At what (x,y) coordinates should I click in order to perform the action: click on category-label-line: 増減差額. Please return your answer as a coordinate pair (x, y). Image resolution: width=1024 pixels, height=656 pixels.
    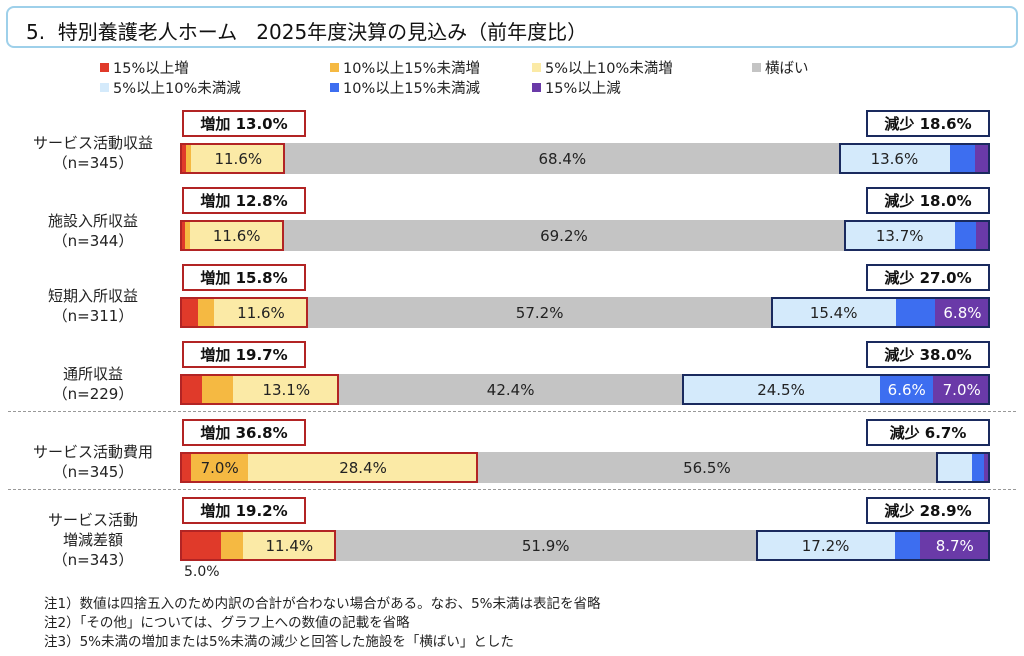
    Looking at the image, I should click on (92, 540).